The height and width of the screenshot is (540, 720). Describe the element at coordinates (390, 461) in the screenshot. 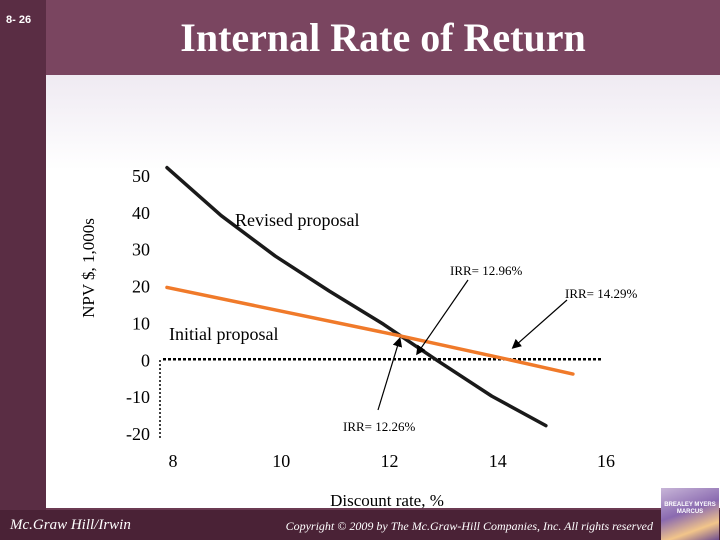

I see `x-tick-label: 12` at that location.